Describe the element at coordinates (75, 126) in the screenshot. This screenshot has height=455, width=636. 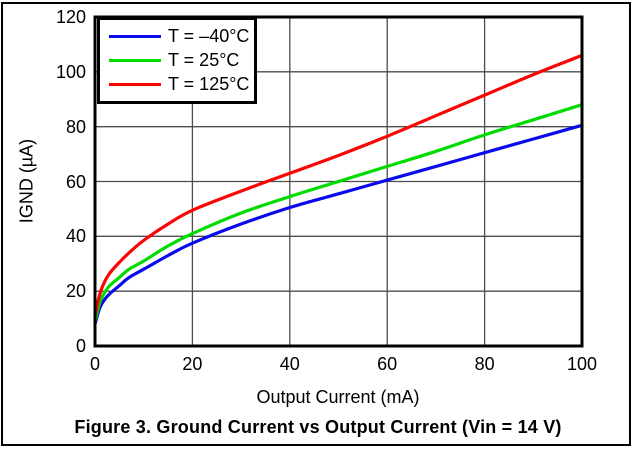
I see `y-tick-label: 80` at that location.